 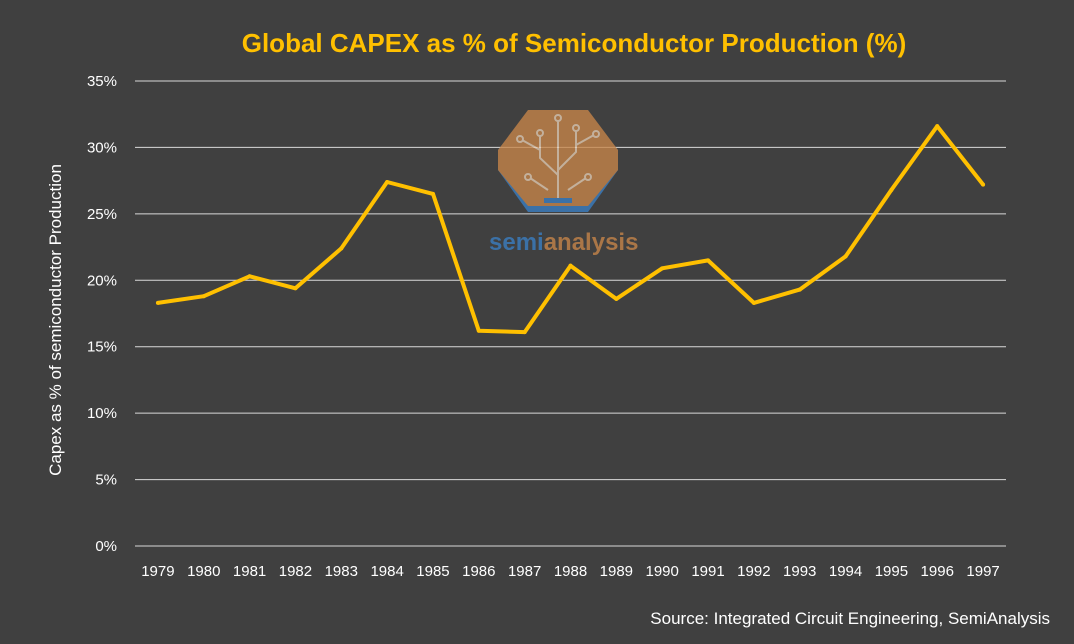 I want to click on x-tick-label: 1994, so click(x=845, y=571).